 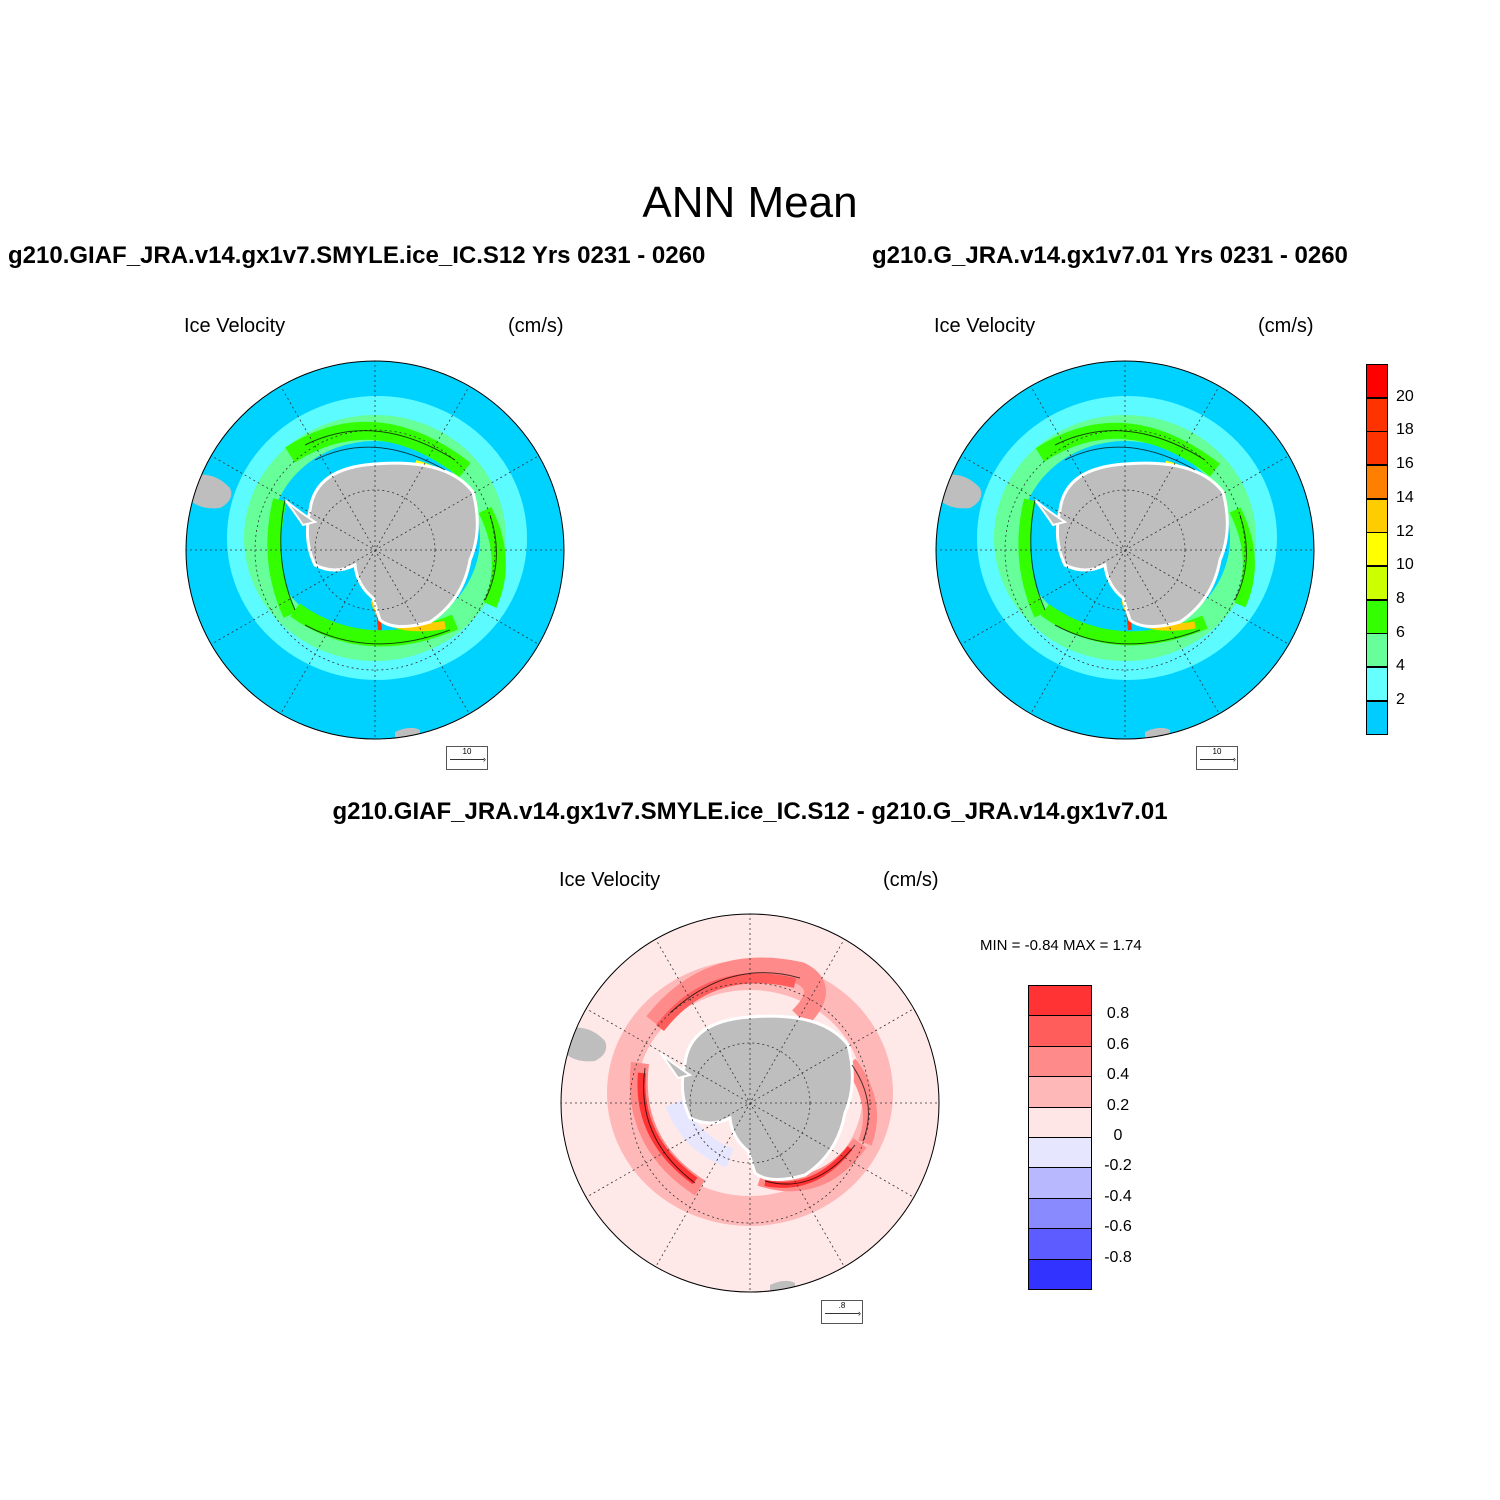 What do you see at coordinates (1286, 326) in the screenshot?
I see `right-units-label: (cm/s)` at bounding box center [1286, 326].